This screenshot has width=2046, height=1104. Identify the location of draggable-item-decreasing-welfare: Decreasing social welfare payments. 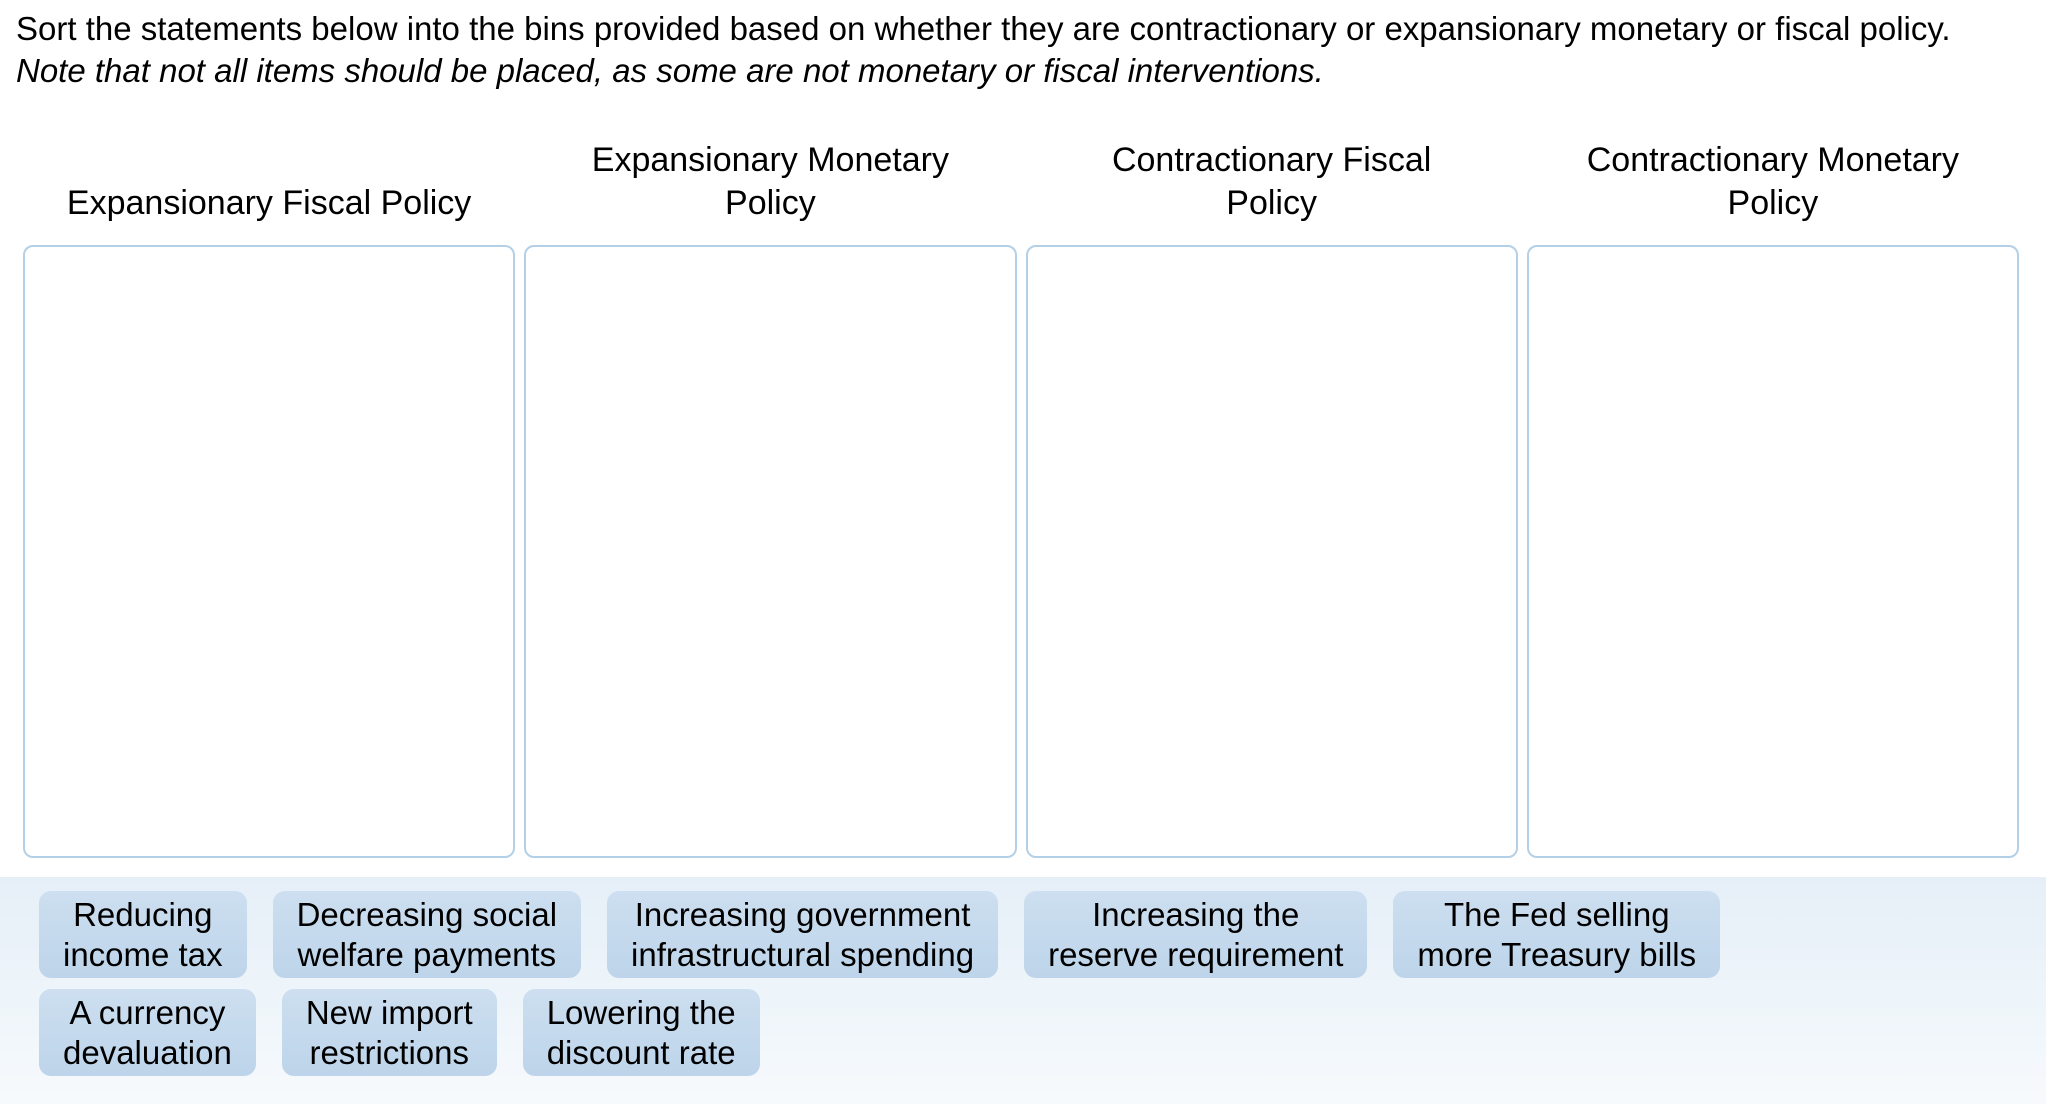
(427, 935).